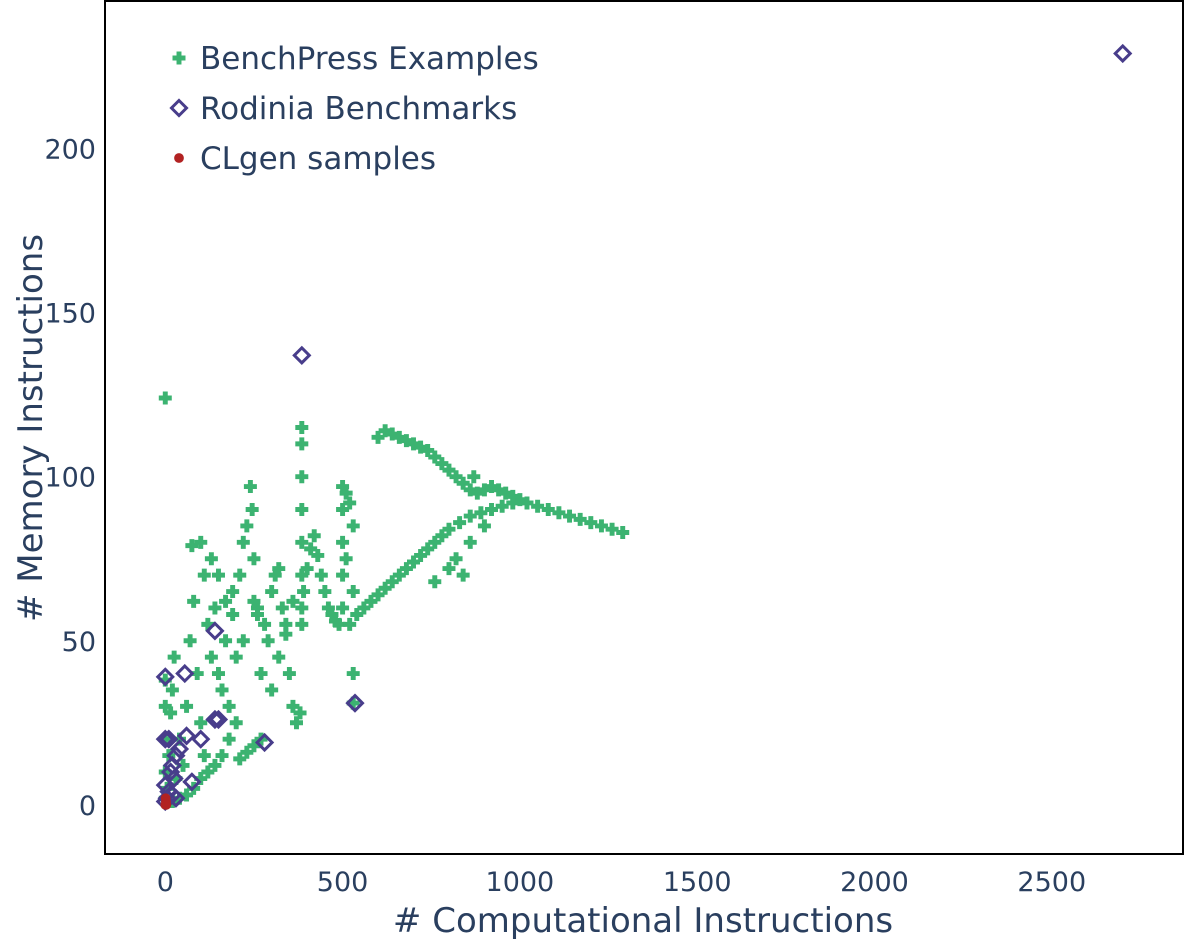 This screenshot has height=944, width=1184. What do you see at coordinates (31, 428) in the screenshot?
I see `y-axis-title: # Memory Instructions` at bounding box center [31, 428].